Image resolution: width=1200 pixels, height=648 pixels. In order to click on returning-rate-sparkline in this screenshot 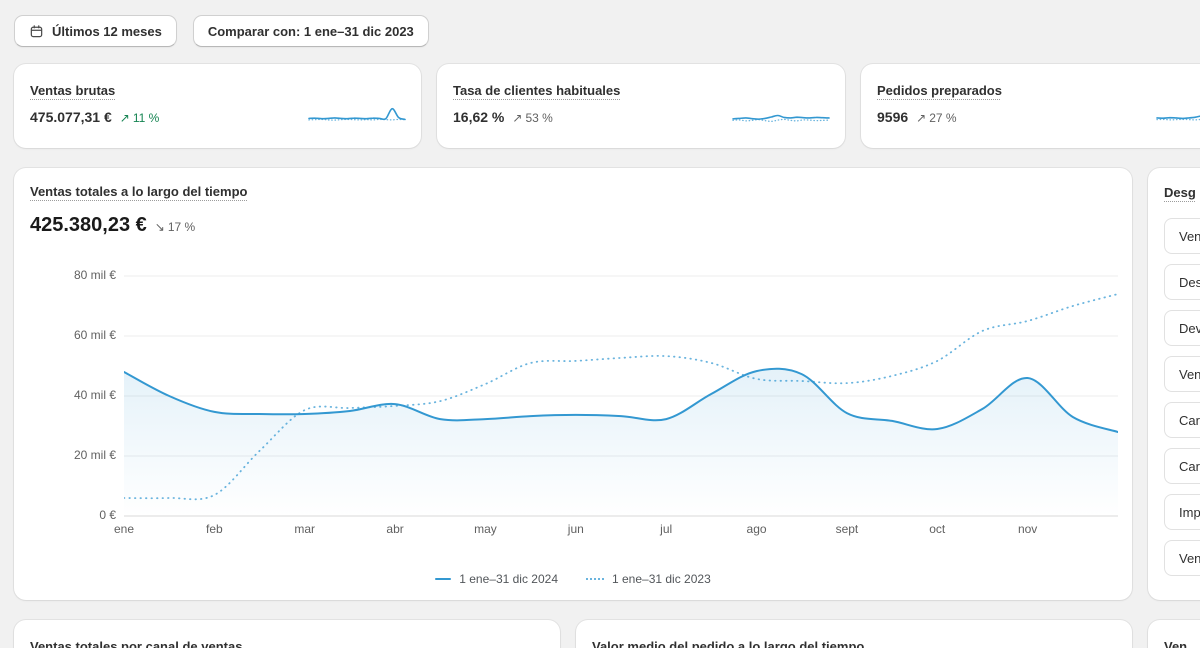, I will do `click(781, 118)`.